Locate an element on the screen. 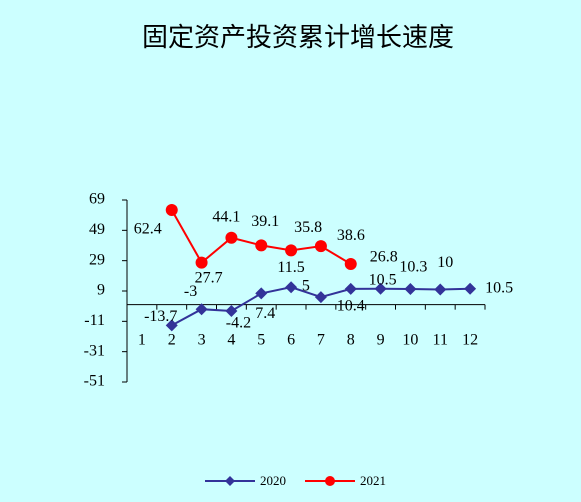 The width and height of the screenshot is (581, 502). legend-label: 2020 is located at coordinates (273, 480).